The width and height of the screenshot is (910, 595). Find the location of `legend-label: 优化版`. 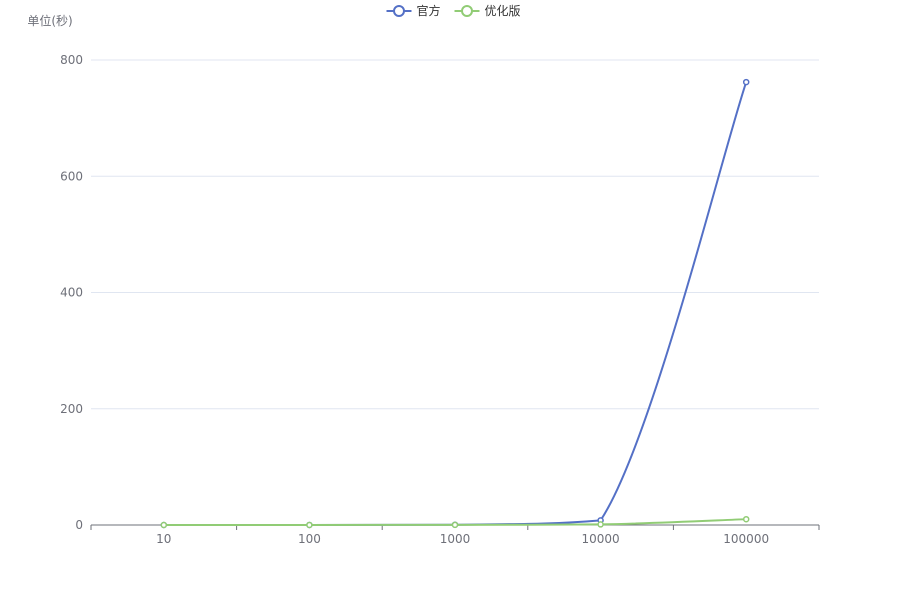

legend-label: 优化版 is located at coordinates (503, 11).